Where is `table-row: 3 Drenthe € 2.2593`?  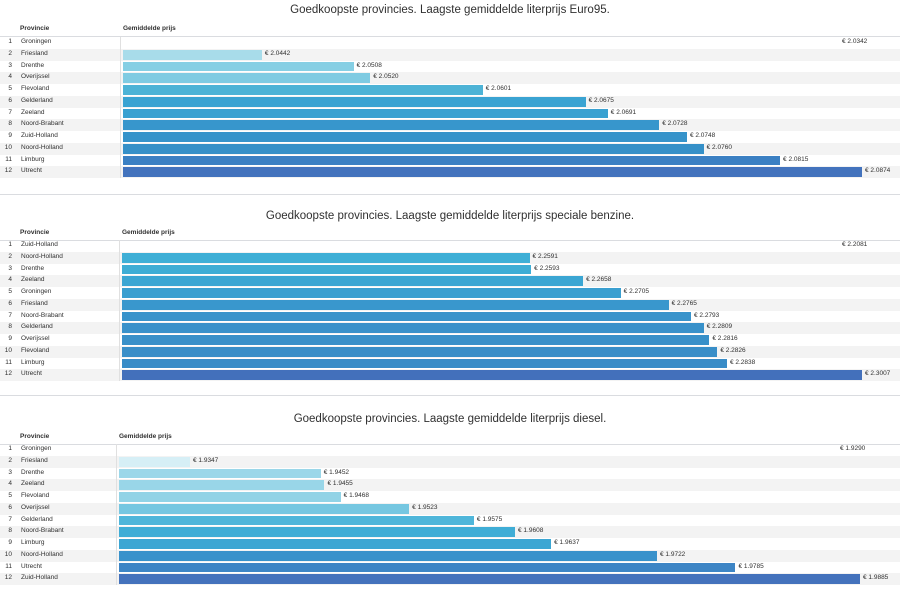 table-row: 3 Drenthe € 2.2593 is located at coordinates (450, 269).